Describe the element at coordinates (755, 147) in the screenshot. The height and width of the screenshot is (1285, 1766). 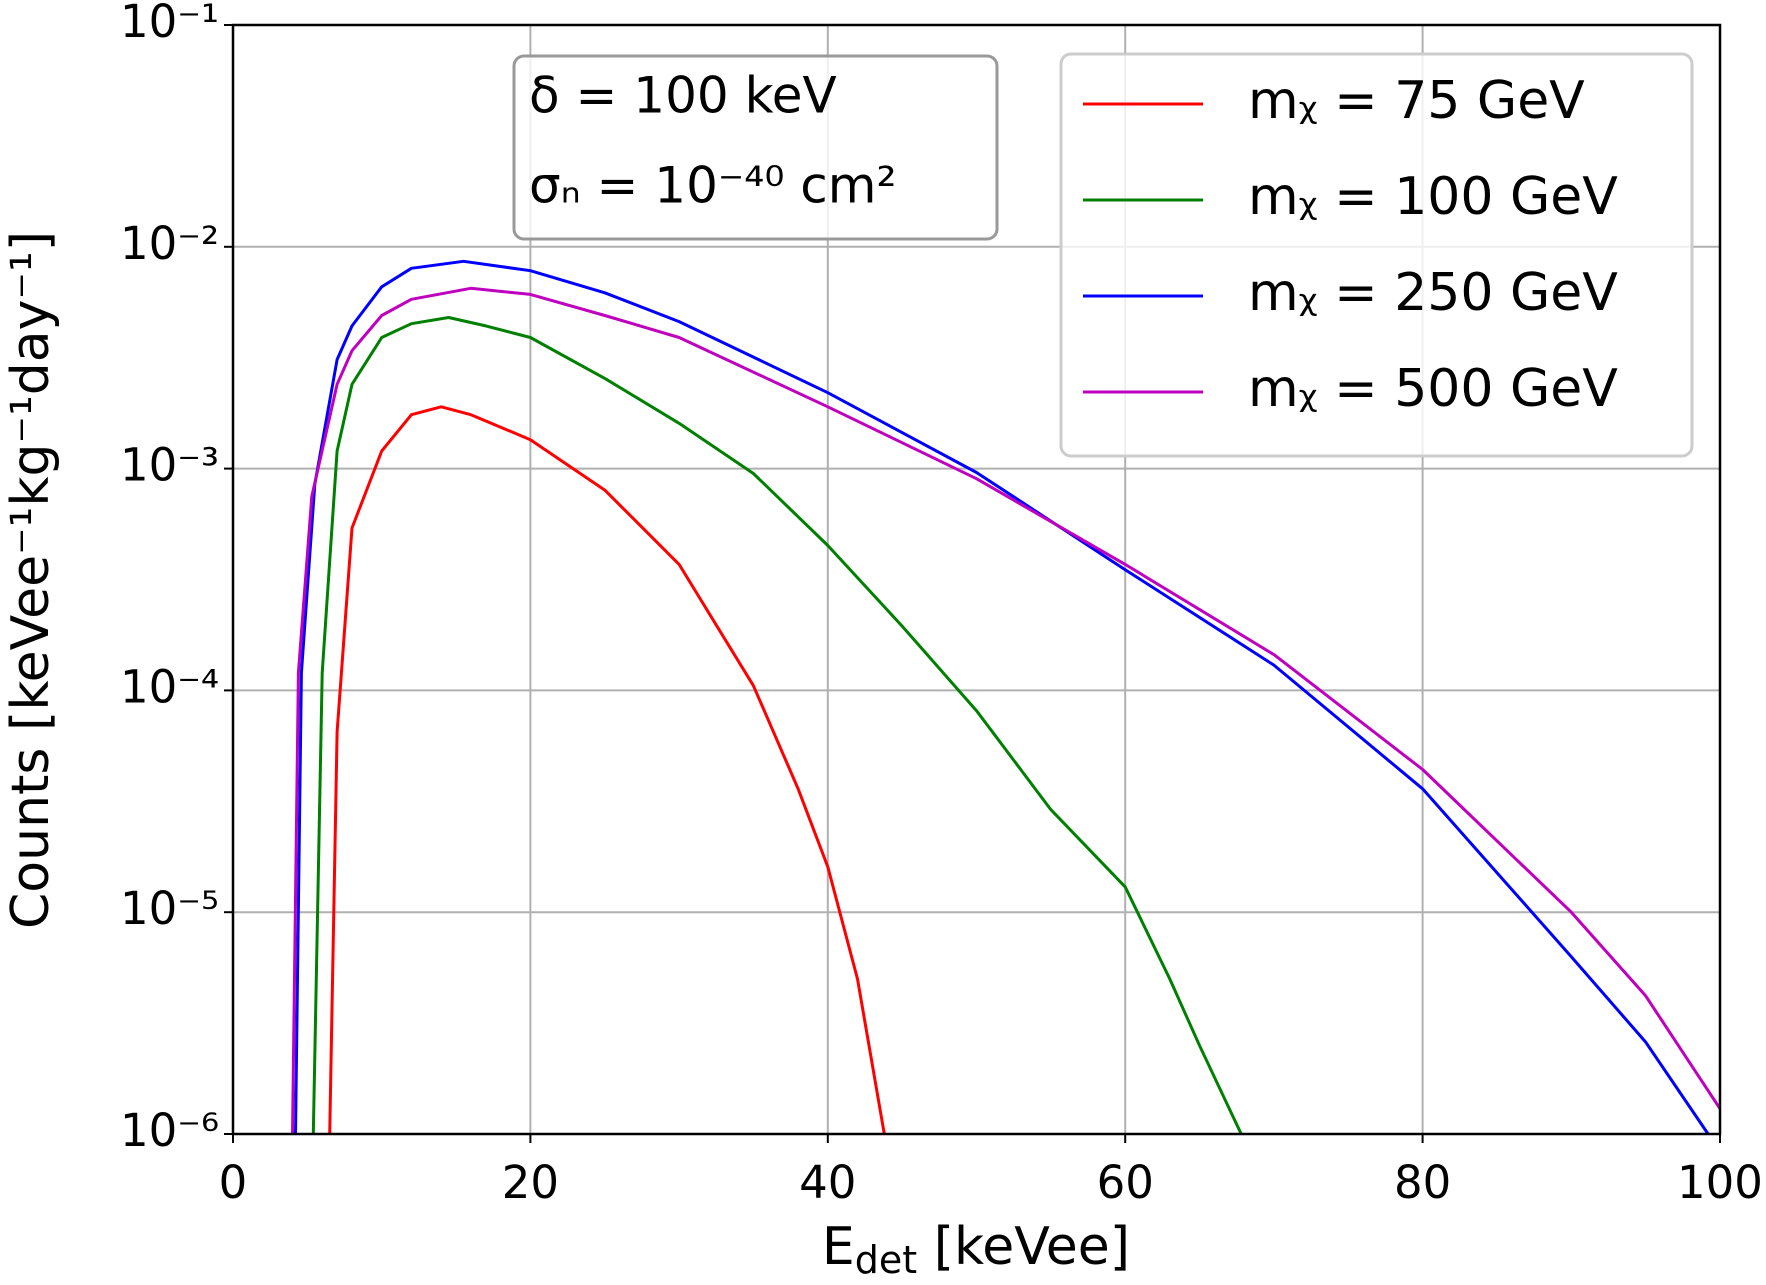
I see `annotation-box` at that location.